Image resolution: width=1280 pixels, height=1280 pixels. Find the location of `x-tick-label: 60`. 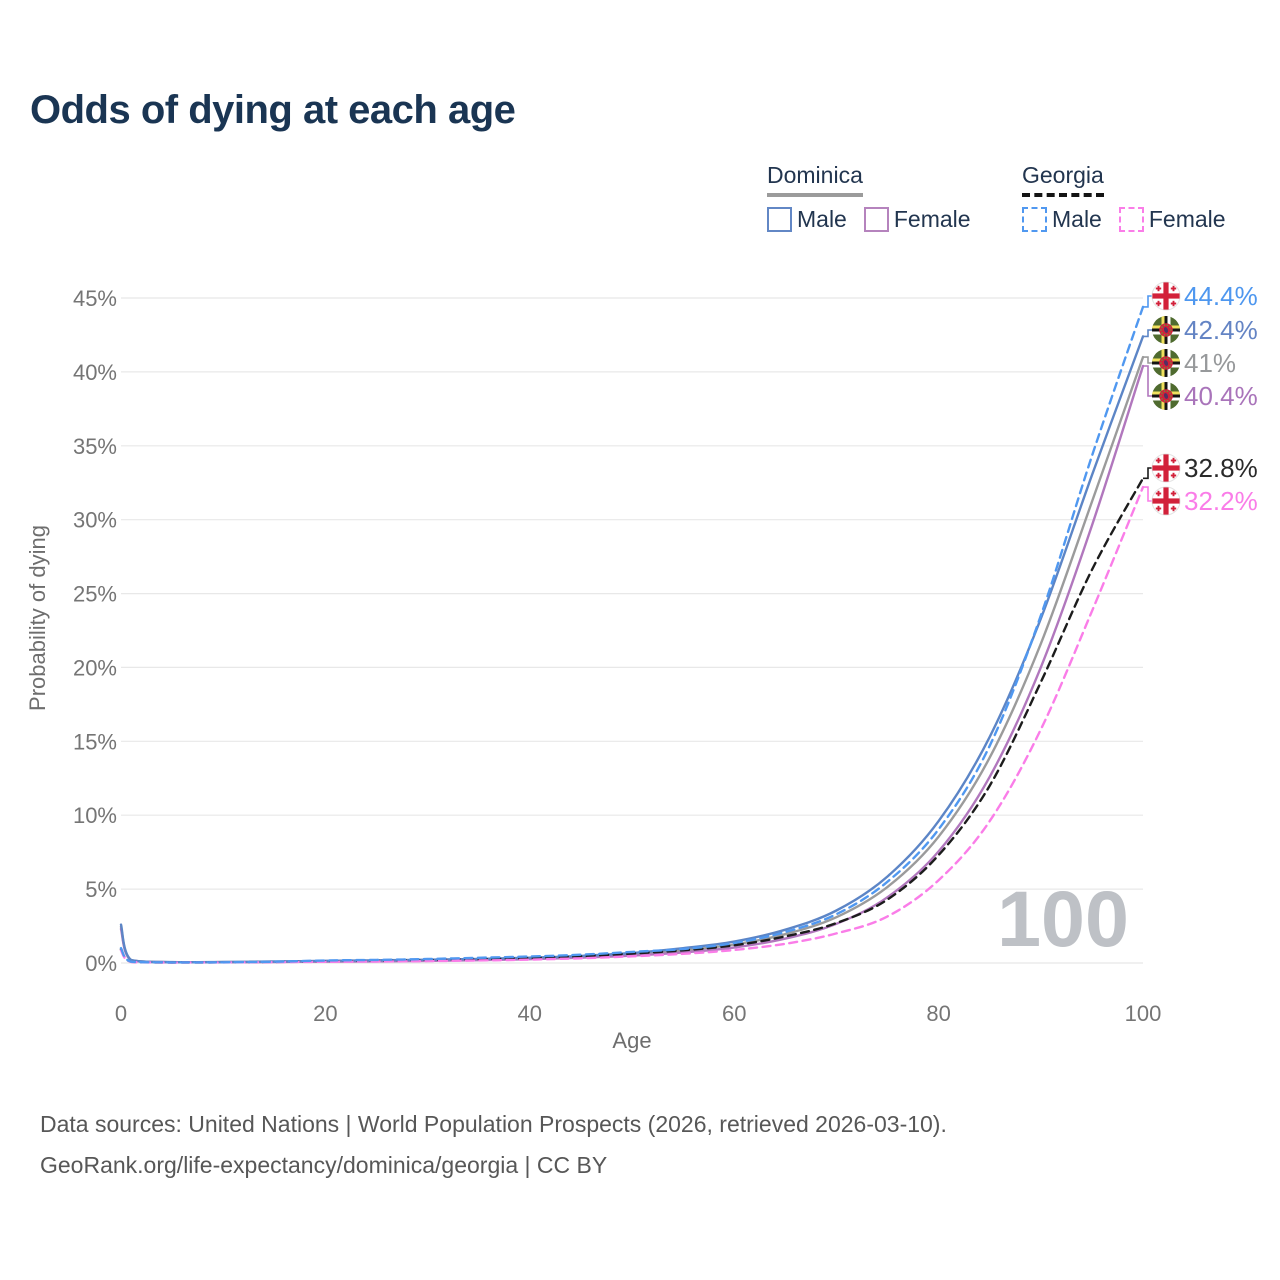

x-tick-label: 60 is located at coordinates (734, 1013).